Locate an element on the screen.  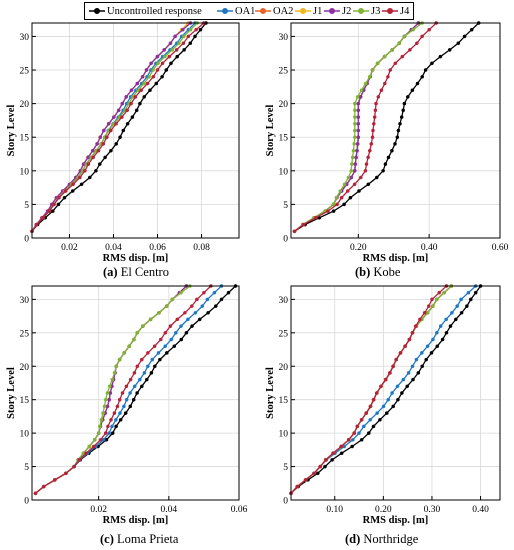
y-tick-label: 0 is located at coordinates (285, 240).